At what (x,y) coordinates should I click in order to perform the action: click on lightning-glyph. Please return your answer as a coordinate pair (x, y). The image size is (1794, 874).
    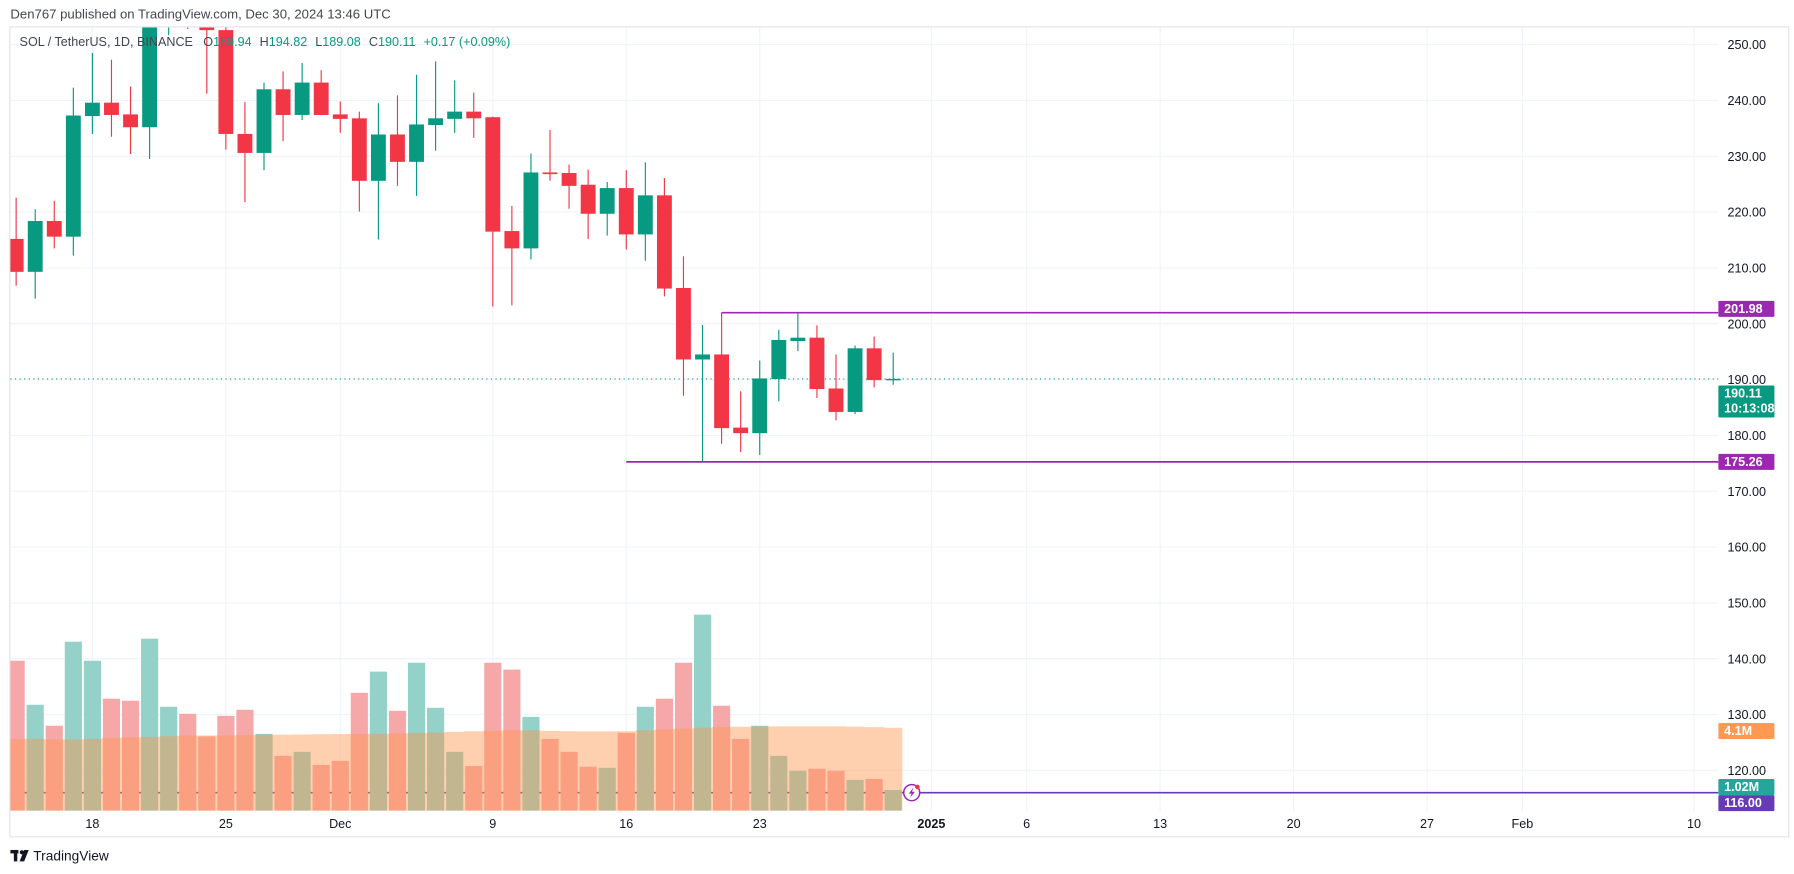
    Looking at the image, I should click on (911, 792).